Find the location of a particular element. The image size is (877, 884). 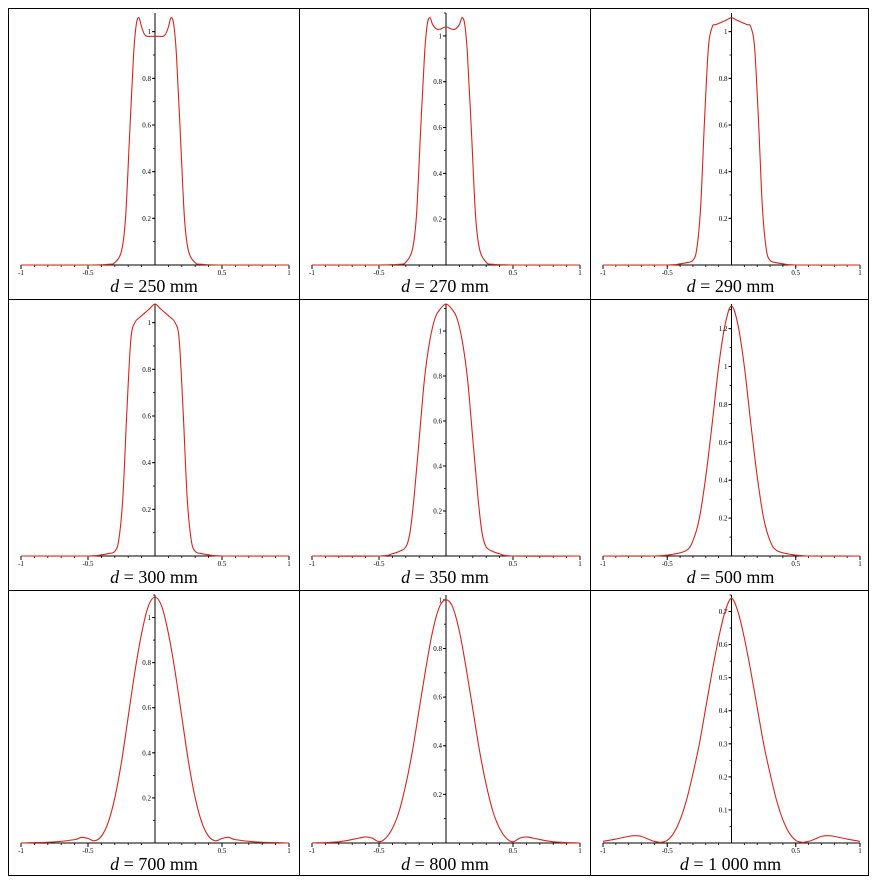

chart-5: -1 -0.5 0.5 1 0.2 0.4 0.6 0.8 1 is located at coordinates (445, 435).